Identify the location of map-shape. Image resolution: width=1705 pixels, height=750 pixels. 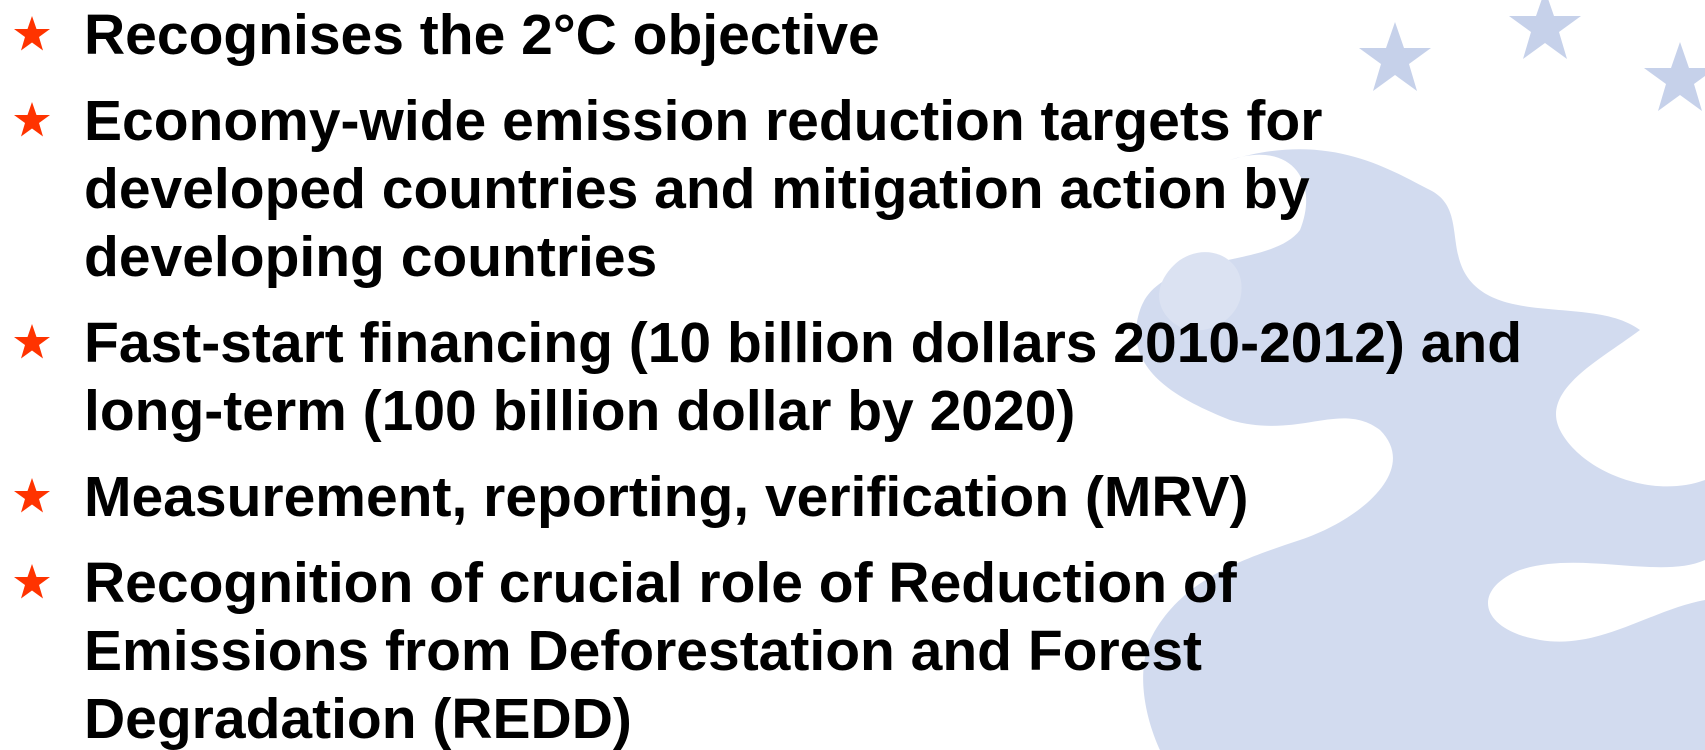
(1200, 291).